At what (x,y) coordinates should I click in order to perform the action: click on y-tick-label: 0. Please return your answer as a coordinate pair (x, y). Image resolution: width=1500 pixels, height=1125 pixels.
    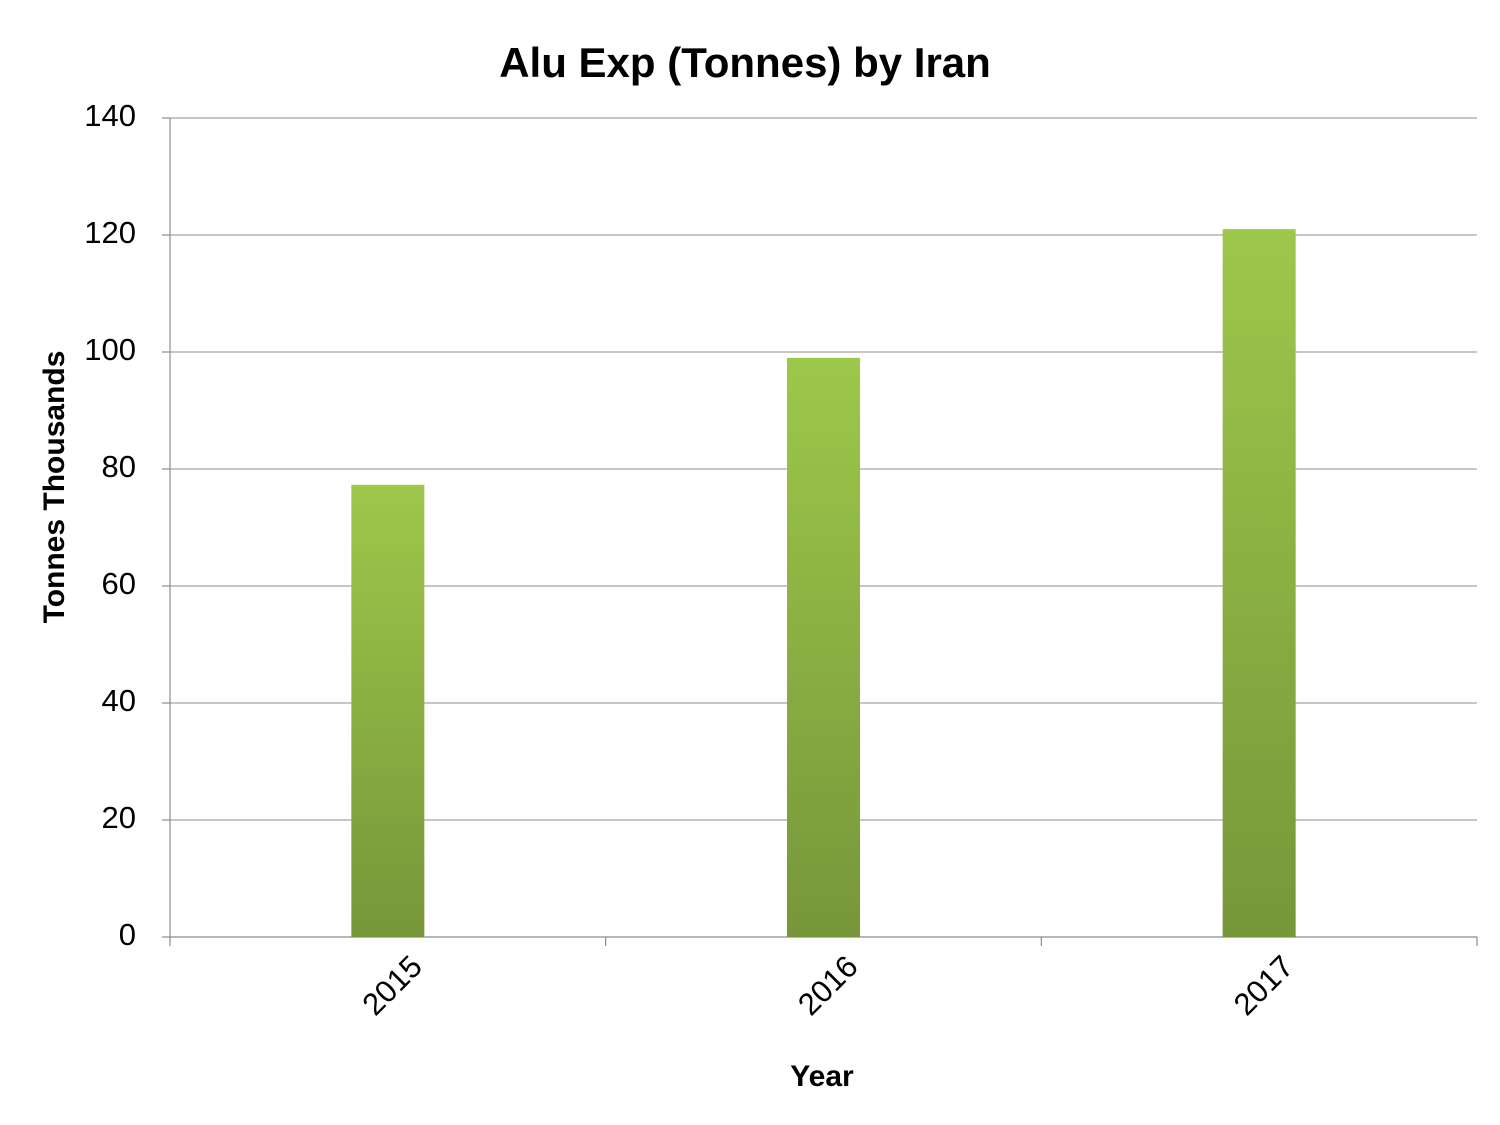
    Looking at the image, I should click on (127, 934).